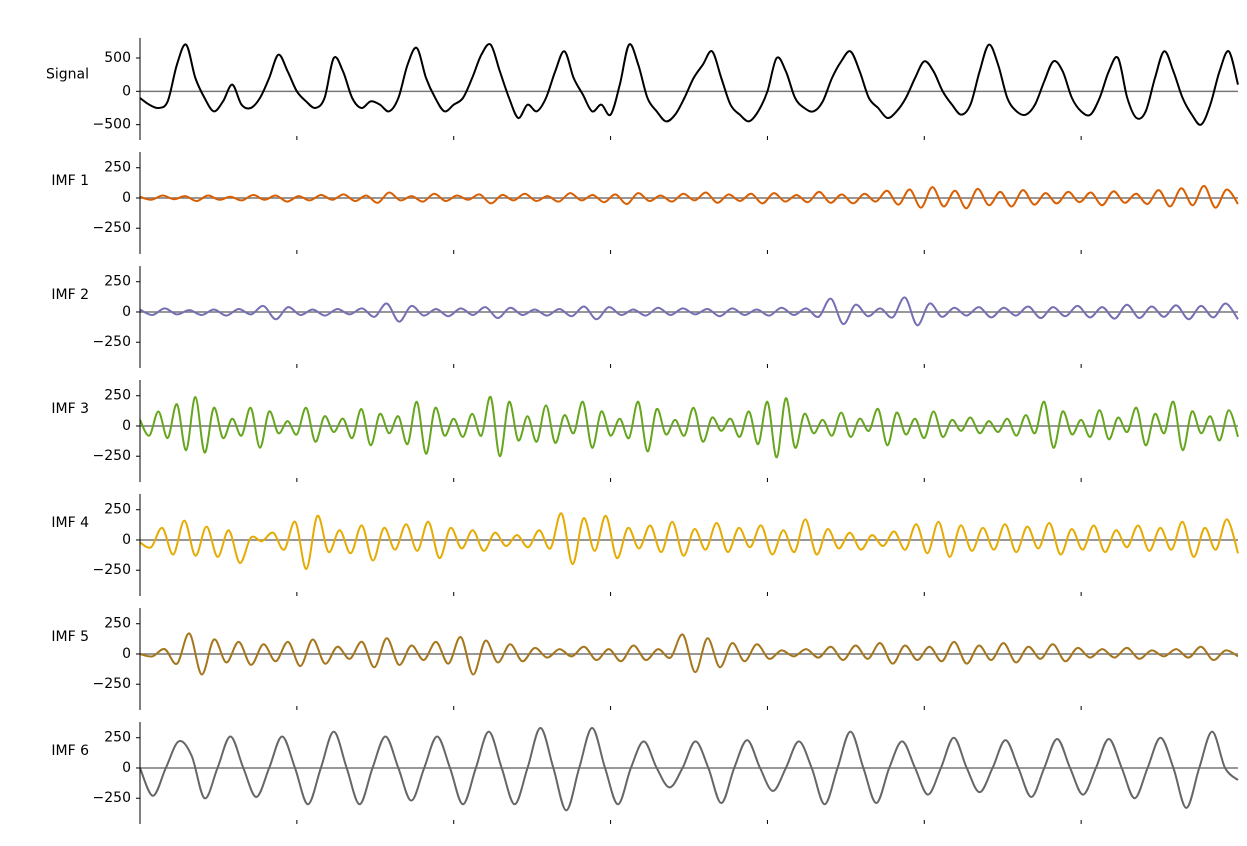  Describe the element at coordinates (70, 637) in the screenshot. I see `y-axis-label: IMF 5` at that location.